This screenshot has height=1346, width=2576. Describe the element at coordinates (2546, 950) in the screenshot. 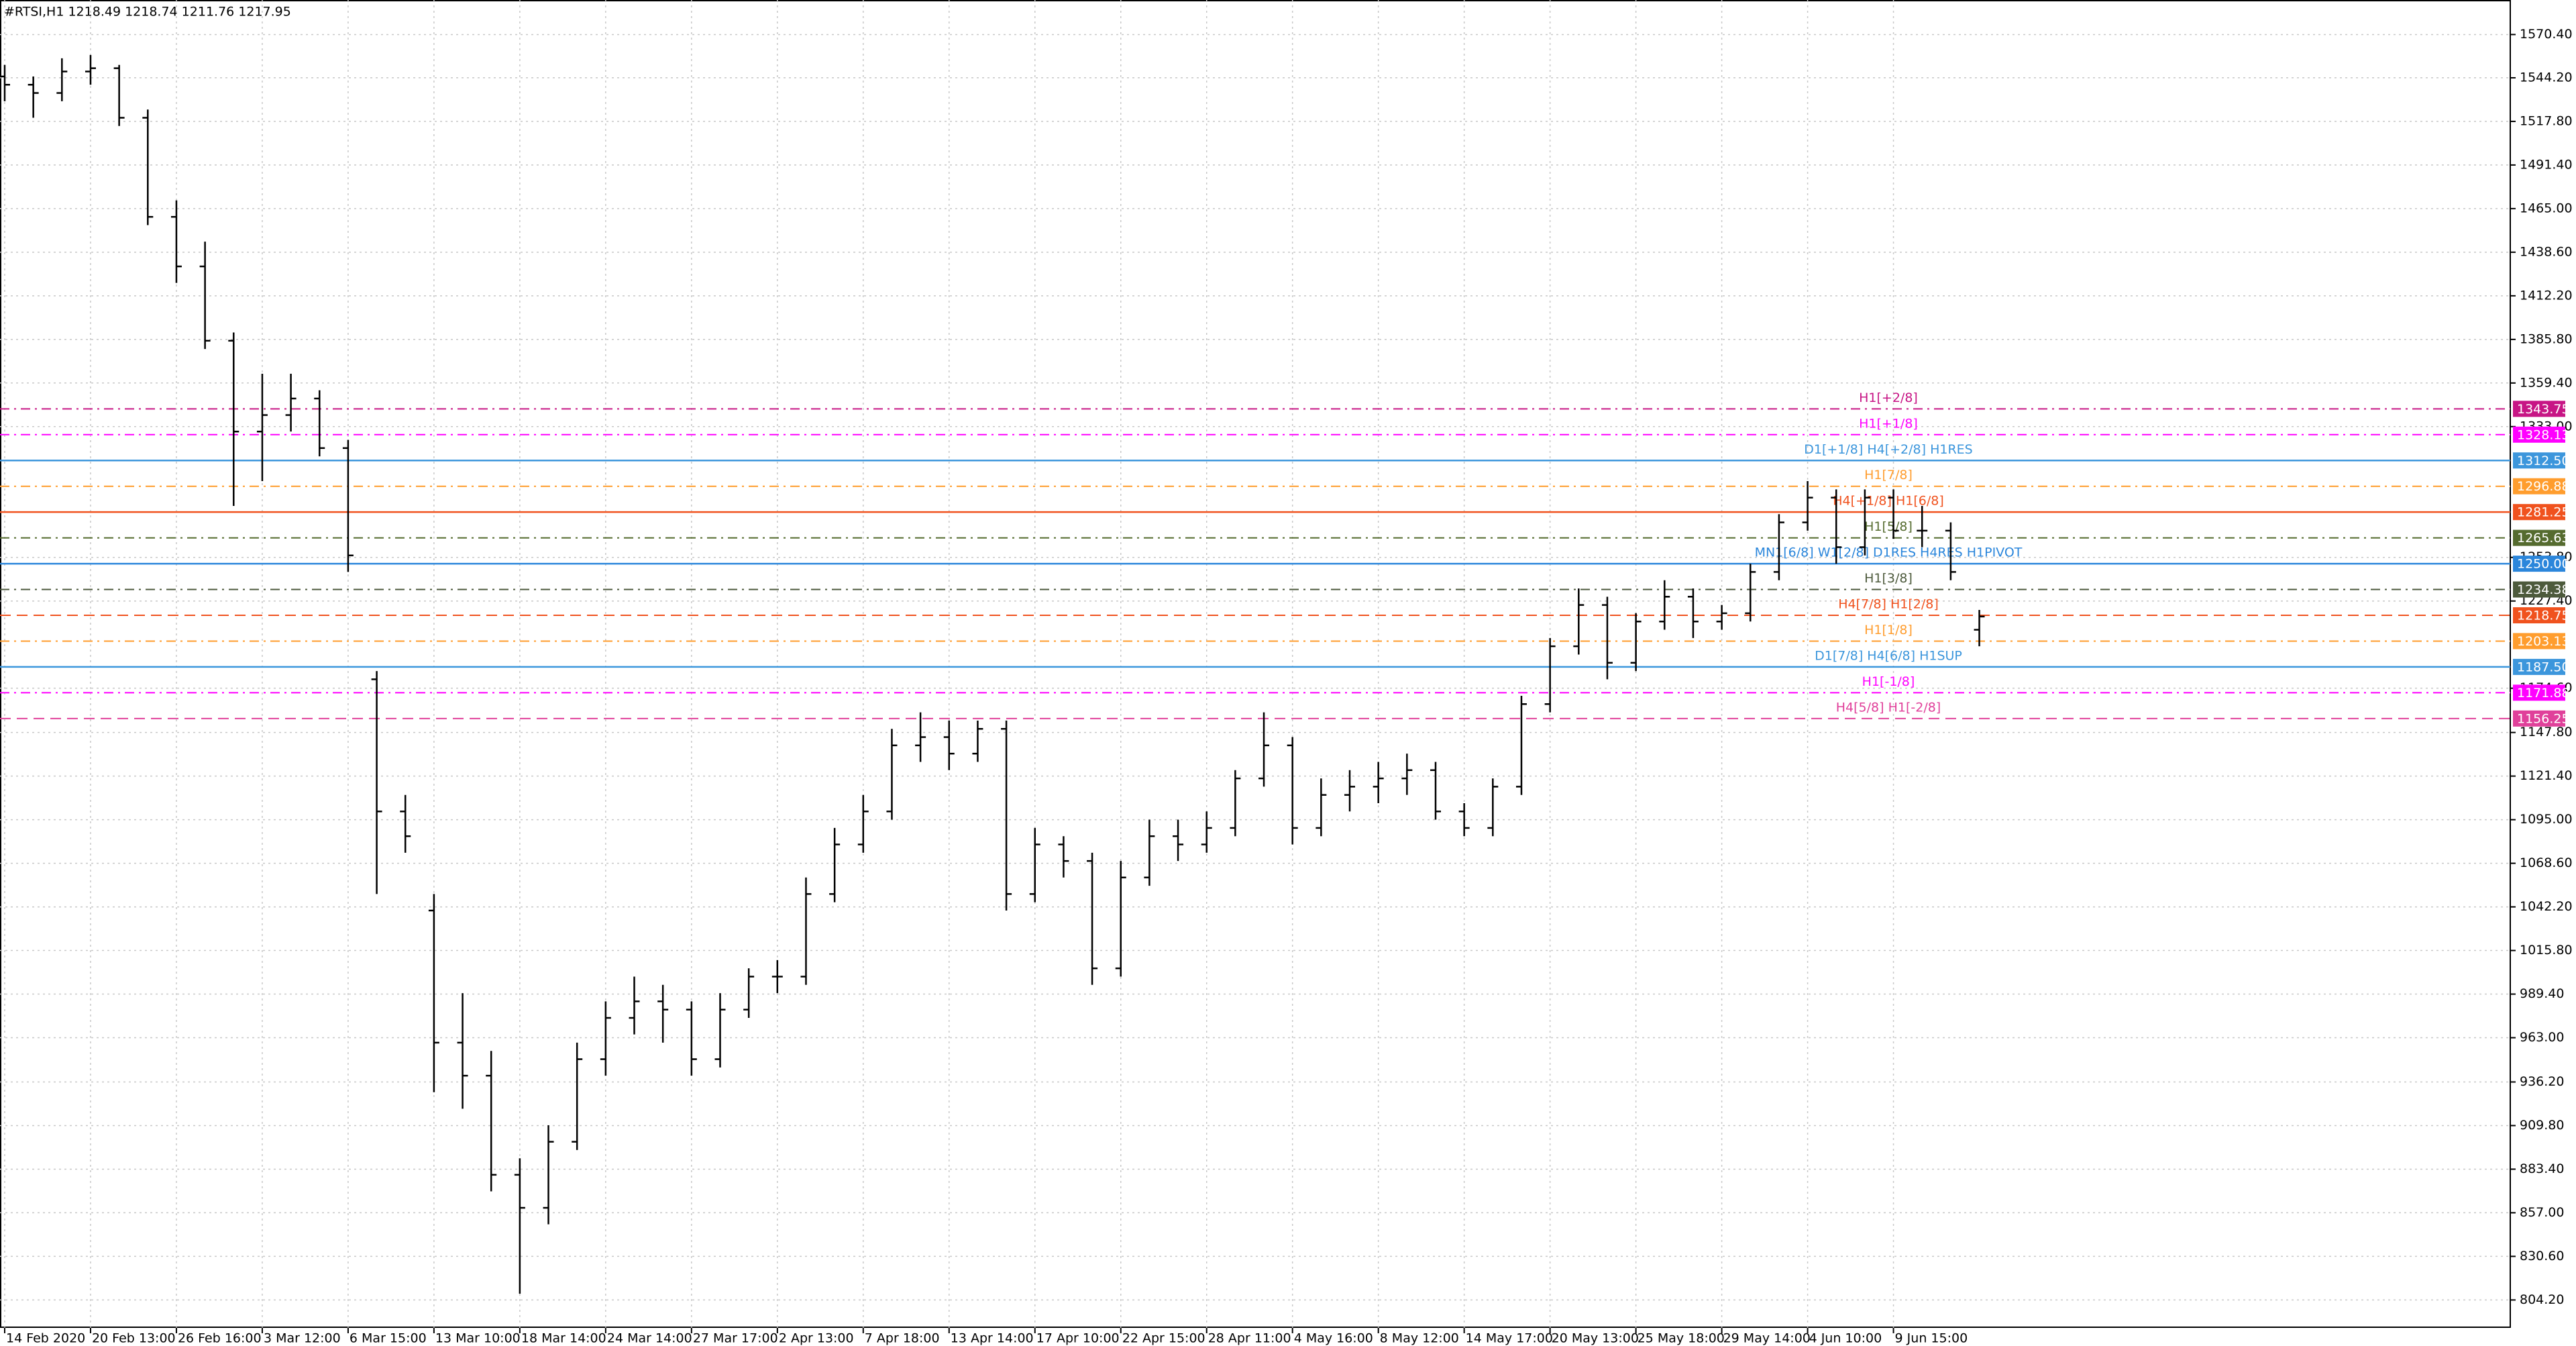

I see `y-tick-label: 1015.80` at that location.